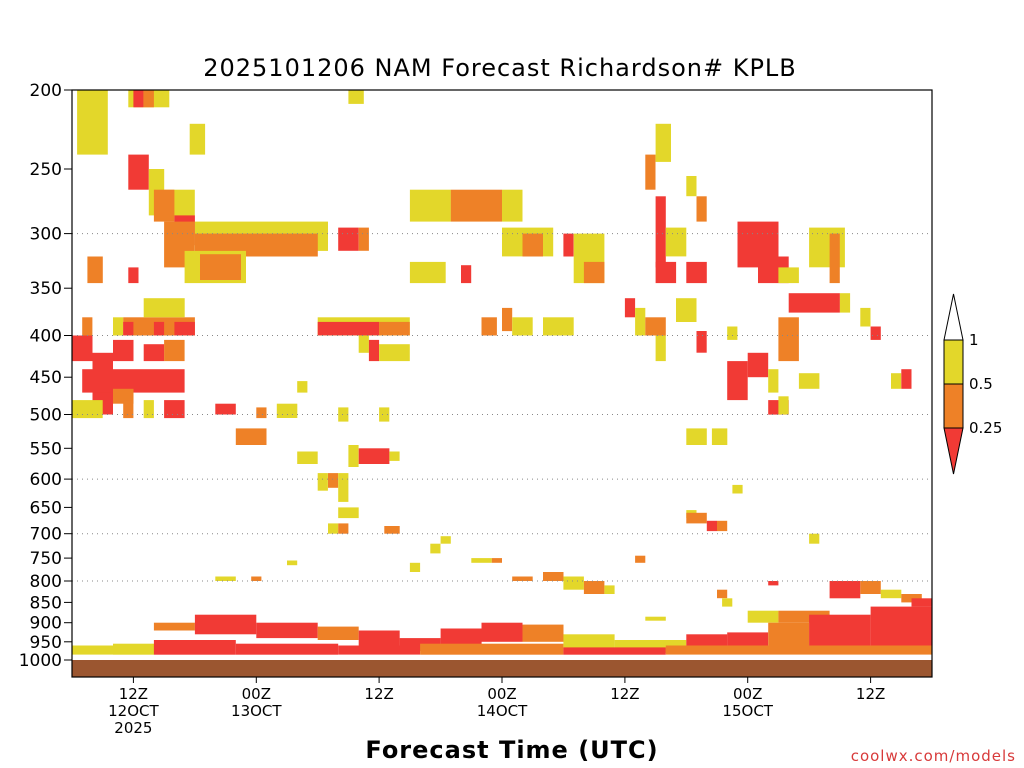  What do you see at coordinates (46, 91) in the screenshot?
I see `y-tick-label: 200` at bounding box center [46, 91].